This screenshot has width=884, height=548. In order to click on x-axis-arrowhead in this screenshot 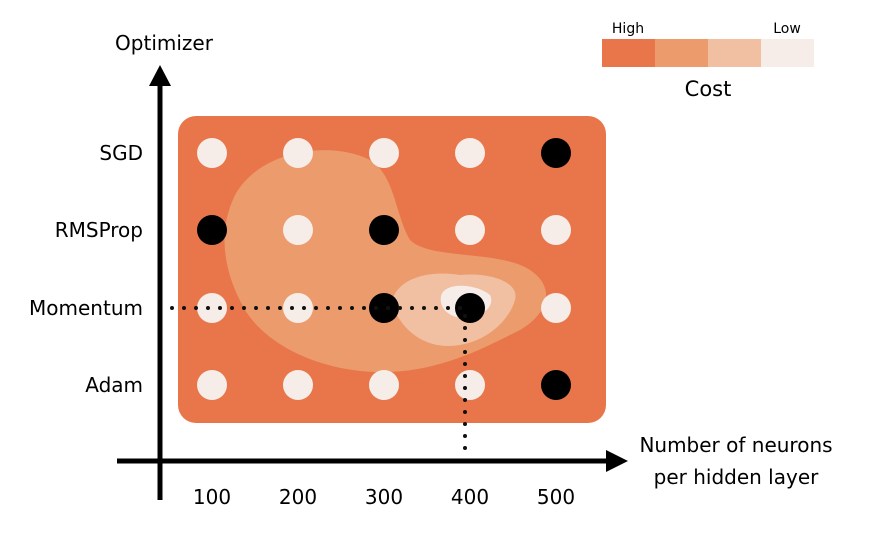, I will do `click(617, 461)`.